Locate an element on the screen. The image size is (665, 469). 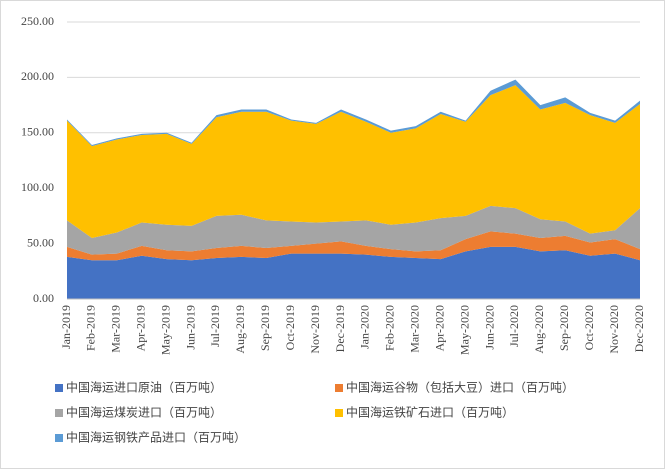
x-tick-label: Jul-2020 is located at coordinates (514, 326).